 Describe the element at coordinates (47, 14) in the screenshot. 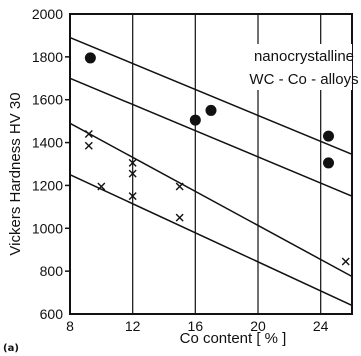

I see `y-tick-label: 2000` at that location.